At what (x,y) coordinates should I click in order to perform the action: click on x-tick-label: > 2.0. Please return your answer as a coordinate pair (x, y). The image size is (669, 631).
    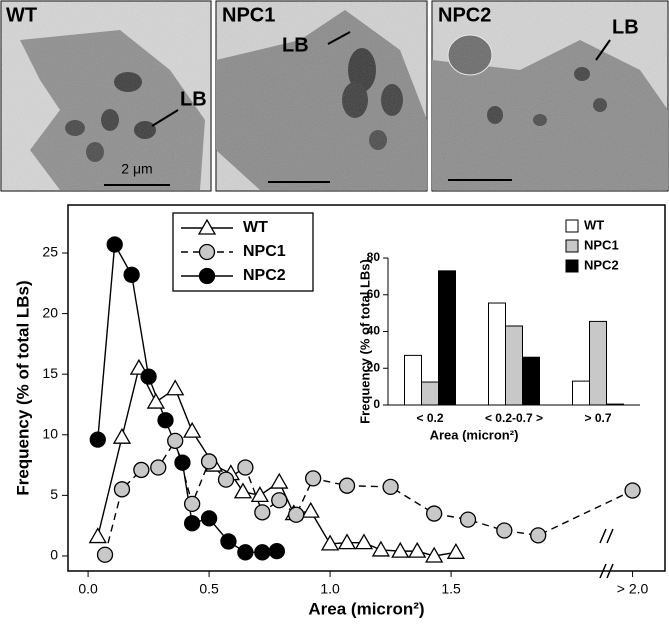
    Looking at the image, I should click on (633, 589).